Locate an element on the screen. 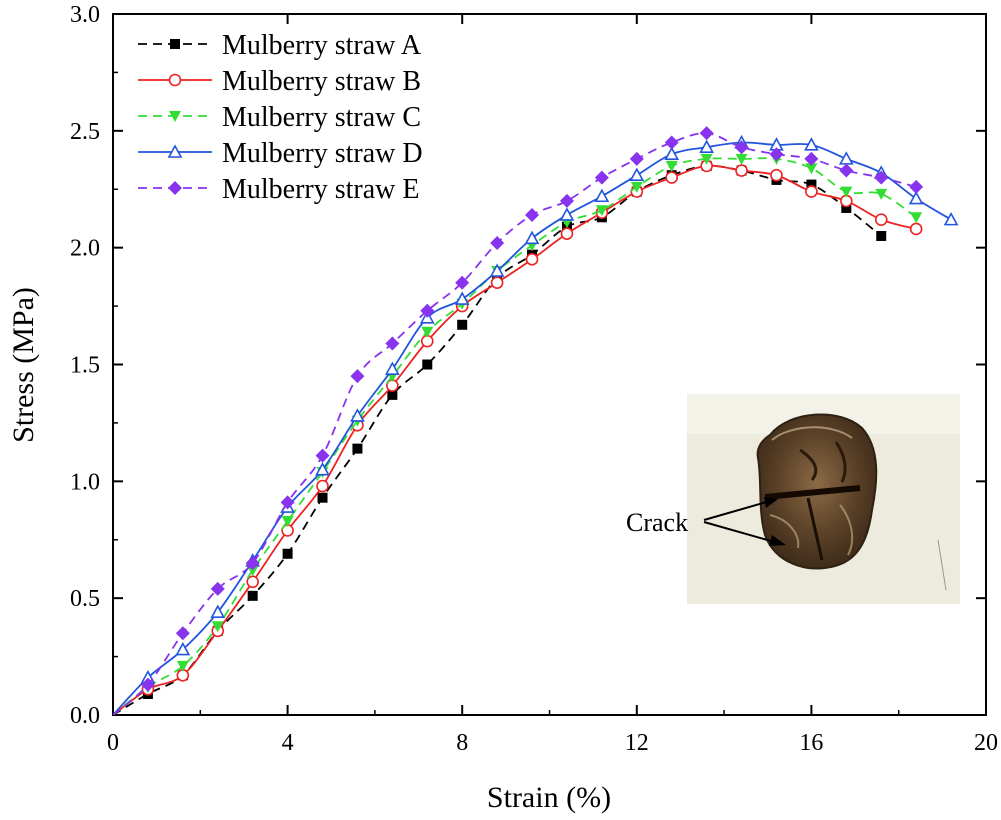  y-tick-label: 2.0 is located at coordinates (85, 249).